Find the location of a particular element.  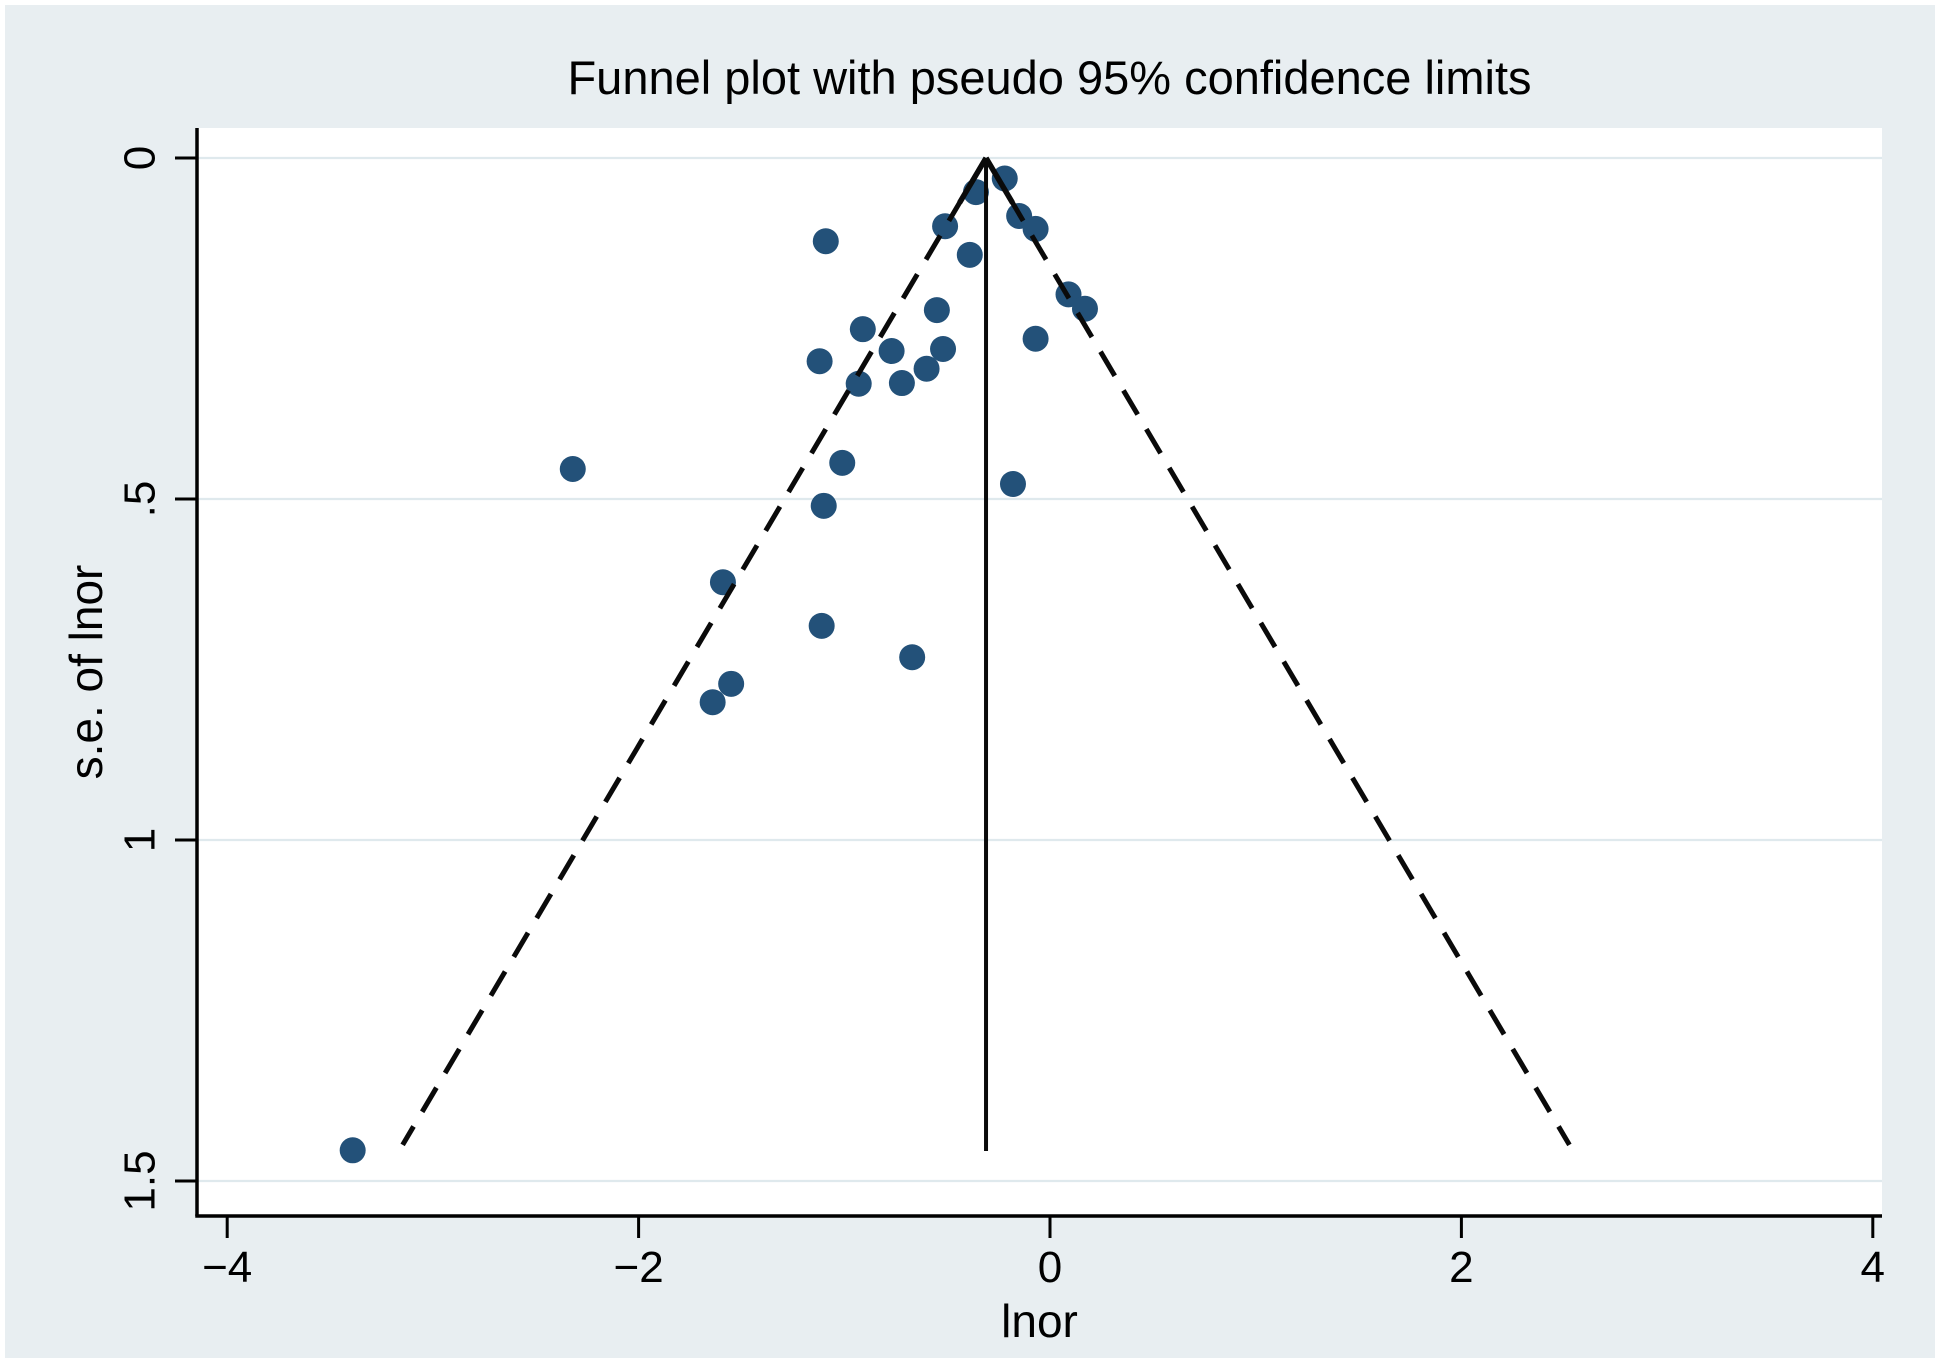

x-tick-label: 0 is located at coordinates (1050, 1267).